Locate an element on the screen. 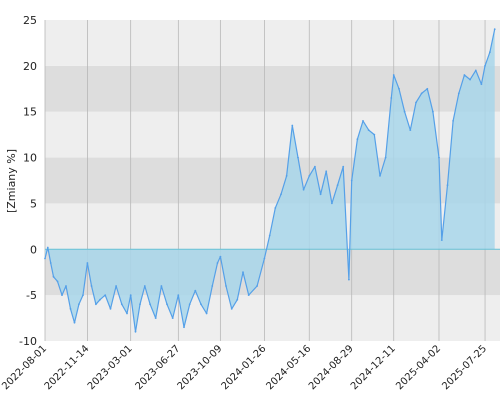  x-tick-label: 2024-01-26 is located at coordinates (244, 367).